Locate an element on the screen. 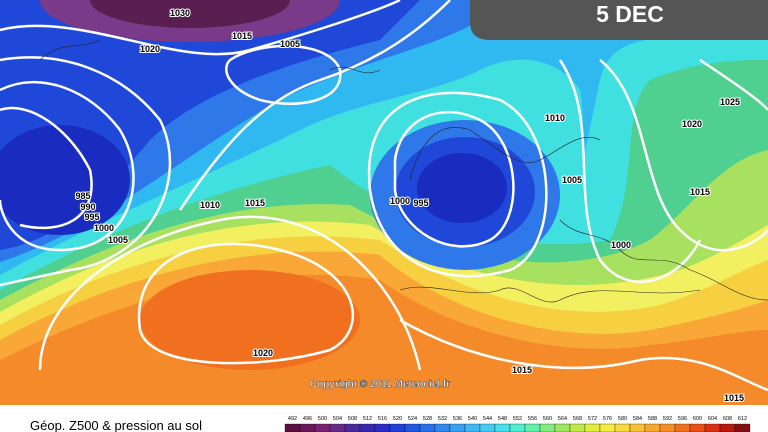 Image resolution: width=768 pixels, height=432 pixels. scale-label: 608 is located at coordinates (727, 419).